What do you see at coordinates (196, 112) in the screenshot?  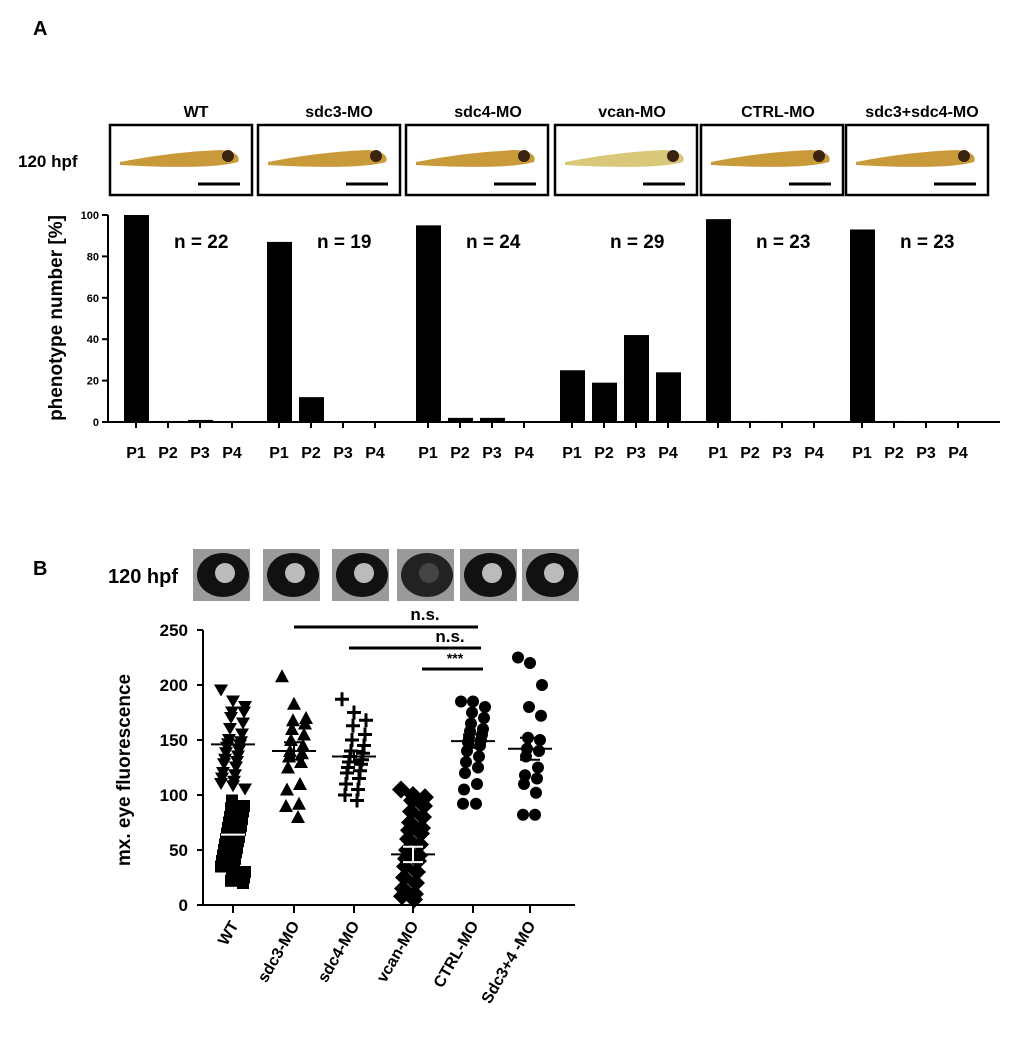 I see `group-title: WT` at bounding box center [196, 112].